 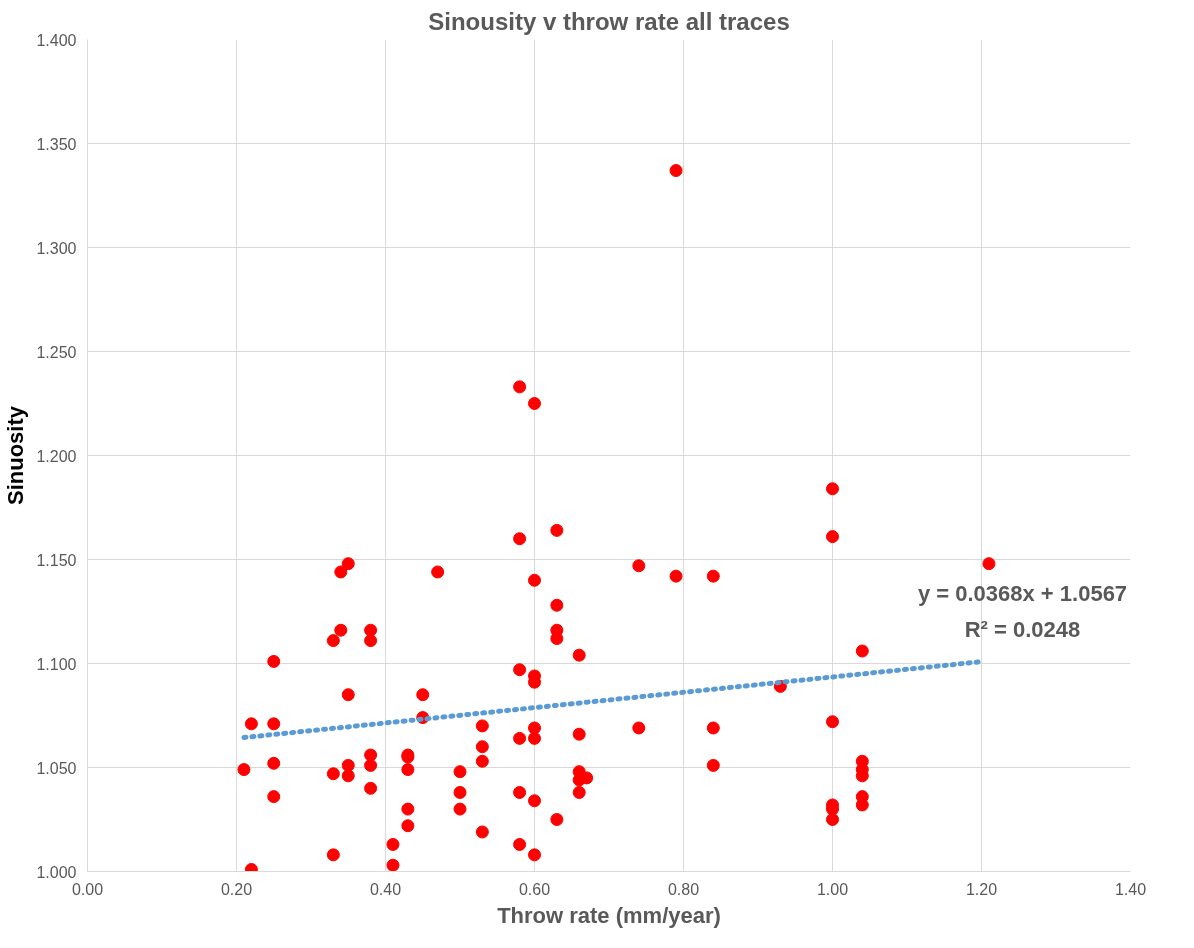 What do you see at coordinates (385, 889) in the screenshot?
I see `x-tick-label: 0.40` at bounding box center [385, 889].